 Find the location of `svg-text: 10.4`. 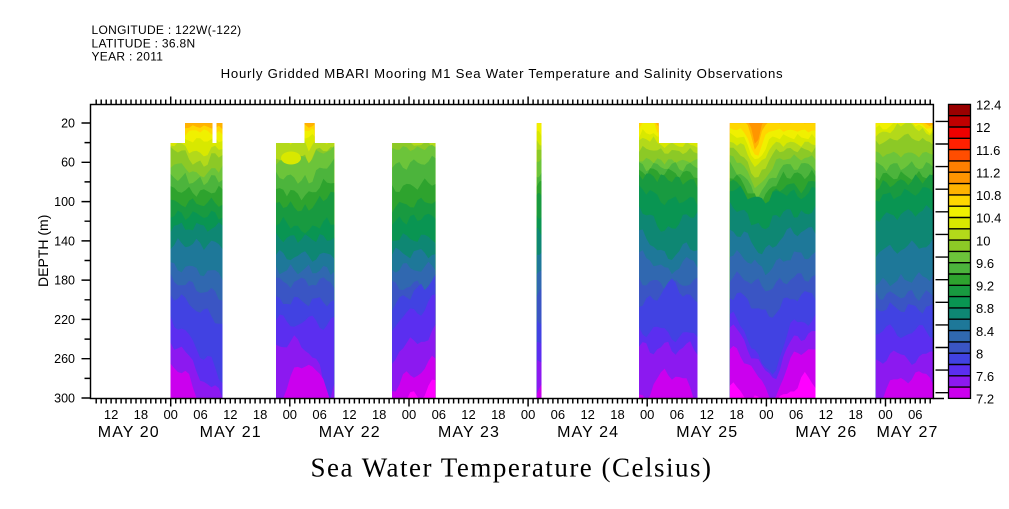

svg-text: 10.4 is located at coordinates (988, 218).